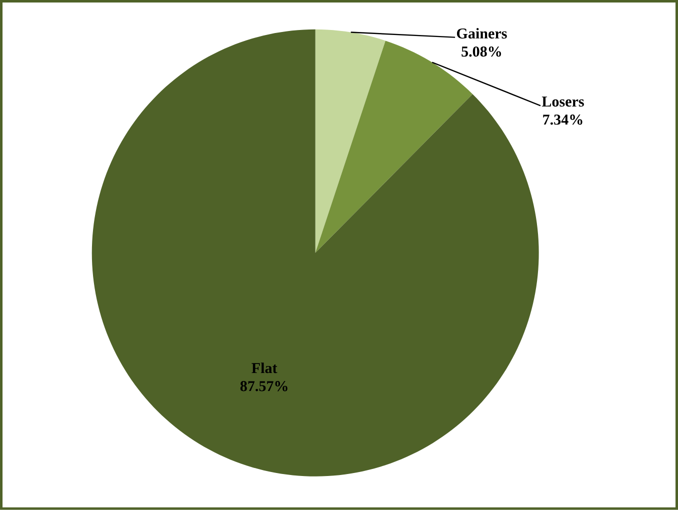 This screenshot has height=510, width=678. I want to click on data-label: 87.57%, so click(264, 386).